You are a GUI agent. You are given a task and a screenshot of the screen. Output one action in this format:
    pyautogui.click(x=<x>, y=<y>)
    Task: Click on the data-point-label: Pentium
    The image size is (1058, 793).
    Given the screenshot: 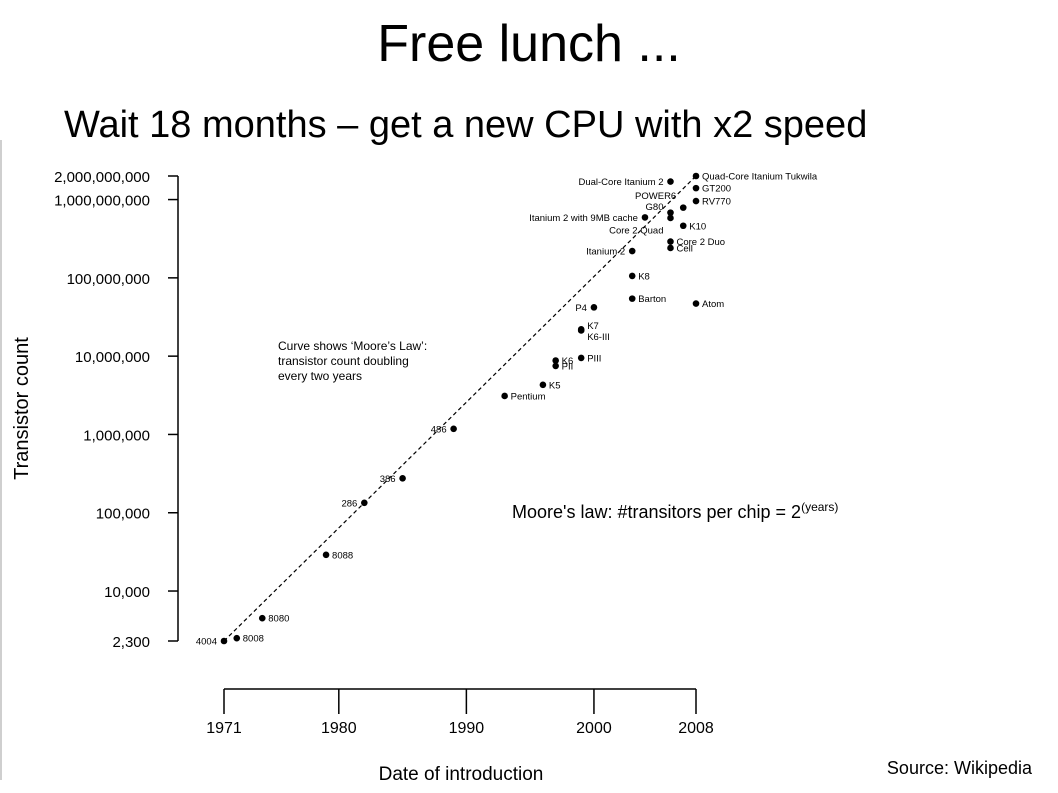 What is the action you would take?
    pyautogui.click(x=528, y=396)
    